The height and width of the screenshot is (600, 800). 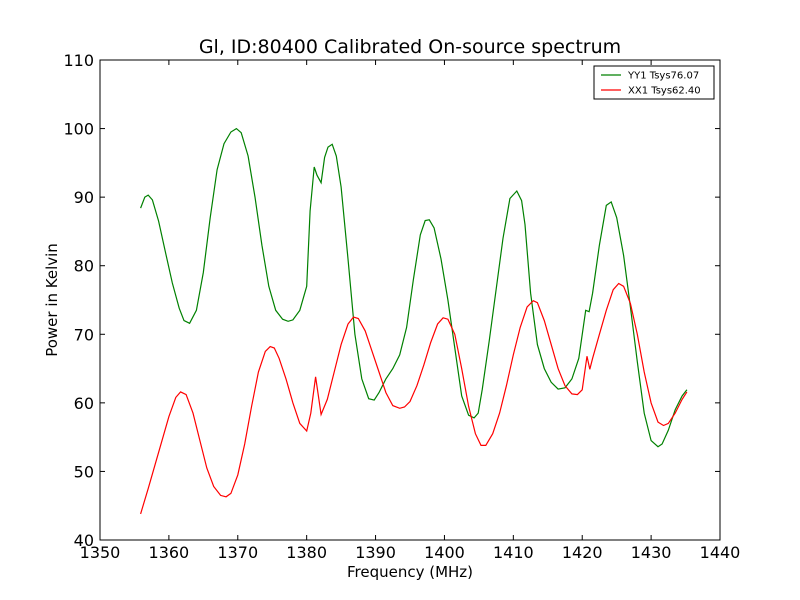 I want to click on y-tick-label: 70, so click(x=84, y=334).